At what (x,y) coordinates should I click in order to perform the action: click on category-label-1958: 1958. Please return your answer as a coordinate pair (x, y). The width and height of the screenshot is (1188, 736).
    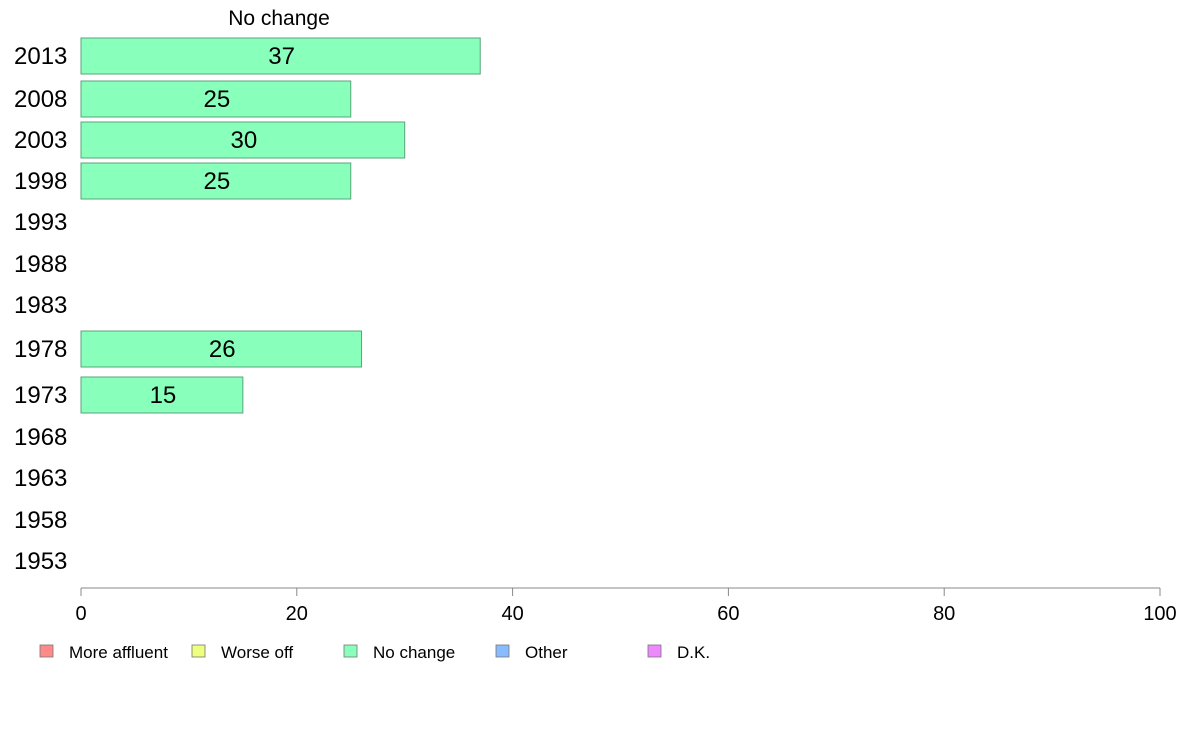
    Looking at the image, I should click on (40, 520).